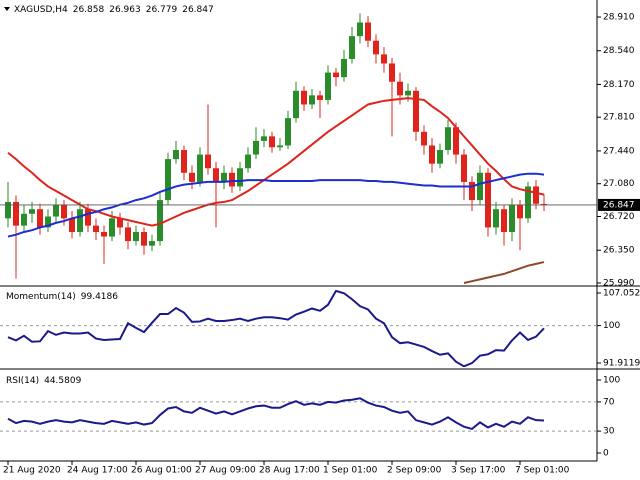 This screenshot has height=480, width=640. What do you see at coordinates (32, 471) in the screenshot?
I see `x-tick-label: 21 Aug 2020` at bounding box center [32, 471].